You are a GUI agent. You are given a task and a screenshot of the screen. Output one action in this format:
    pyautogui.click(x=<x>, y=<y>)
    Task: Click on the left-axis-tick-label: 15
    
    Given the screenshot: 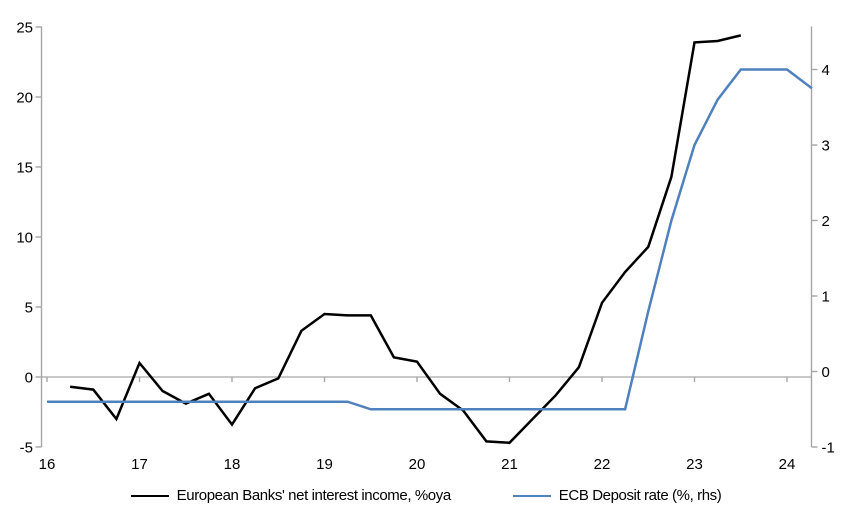 What is the action you would take?
    pyautogui.click(x=24, y=167)
    